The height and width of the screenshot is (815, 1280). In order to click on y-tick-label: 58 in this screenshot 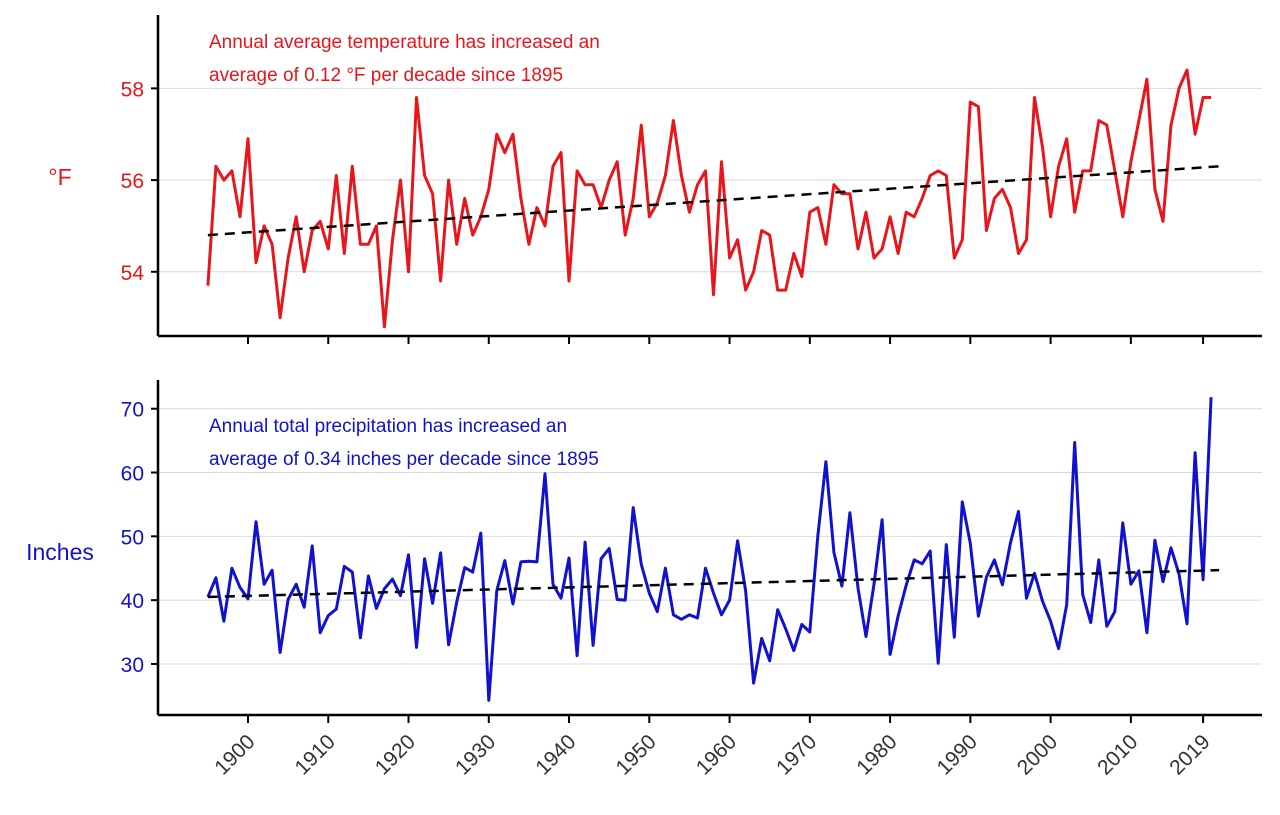, I will do `click(132, 89)`.